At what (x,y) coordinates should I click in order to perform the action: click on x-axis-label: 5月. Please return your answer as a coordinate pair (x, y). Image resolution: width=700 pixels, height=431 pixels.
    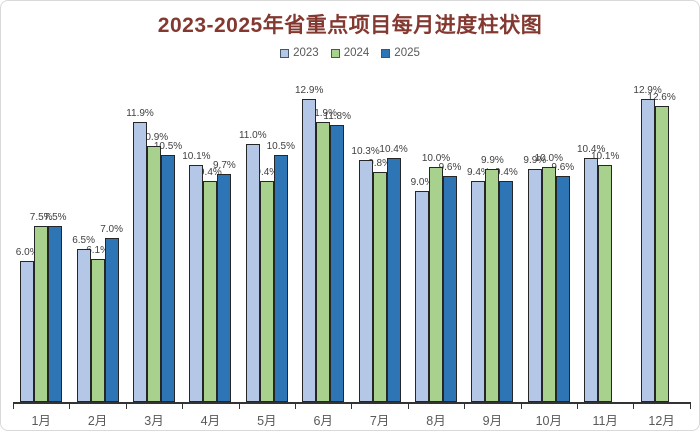
    Looking at the image, I should click on (267, 421).